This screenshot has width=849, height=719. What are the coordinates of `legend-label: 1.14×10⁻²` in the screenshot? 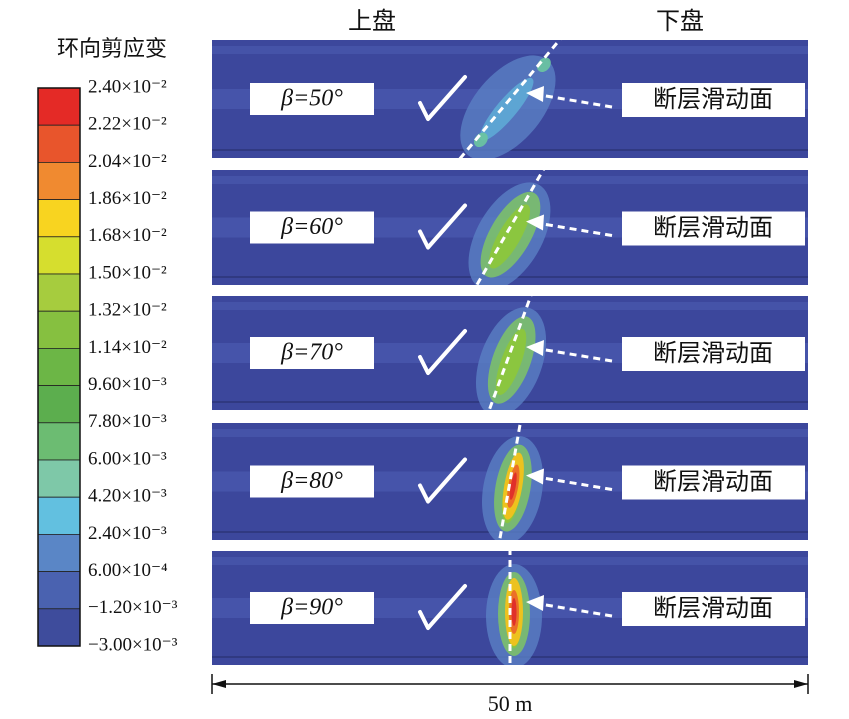 It's located at (127, 347).